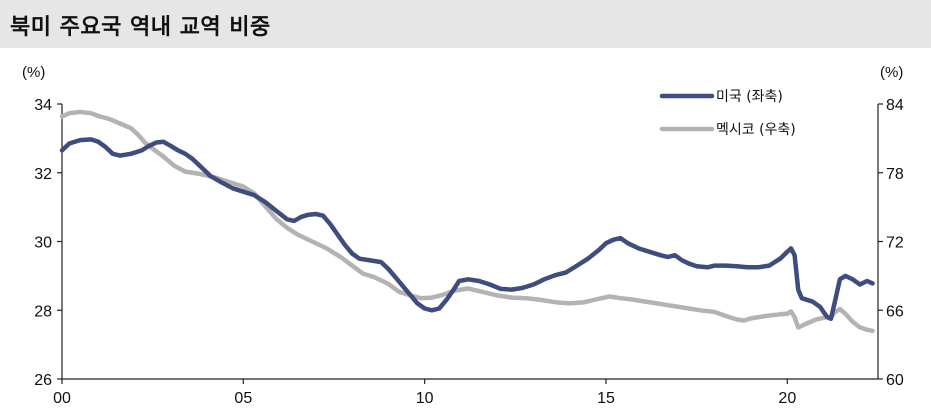 Image resolution: width=931 pixels, height=413 pixels. What do you see at coordinates (787, 398) in the screenshot?
I see `x-tick-label: 20` at bounding box center [787, 398].